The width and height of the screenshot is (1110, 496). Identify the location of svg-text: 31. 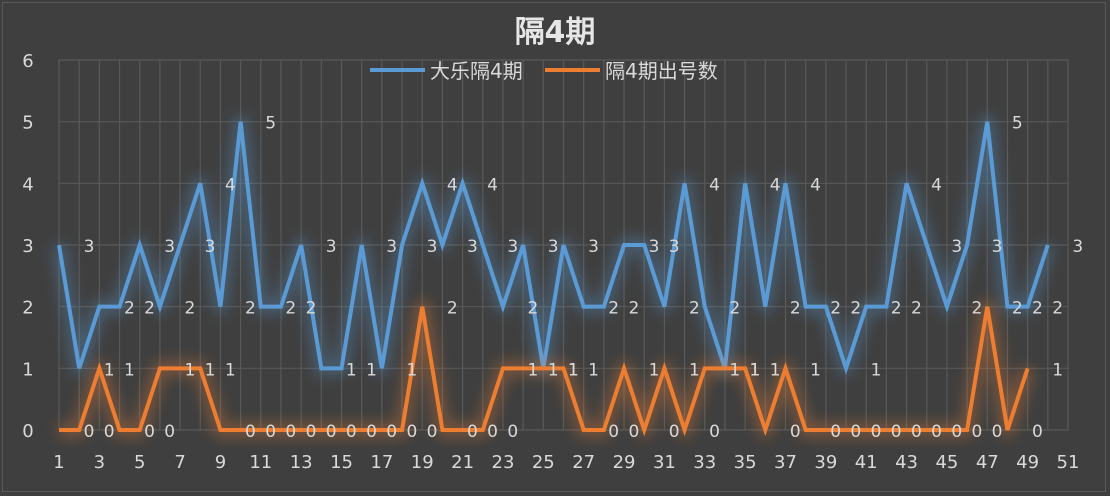
(664, 462).